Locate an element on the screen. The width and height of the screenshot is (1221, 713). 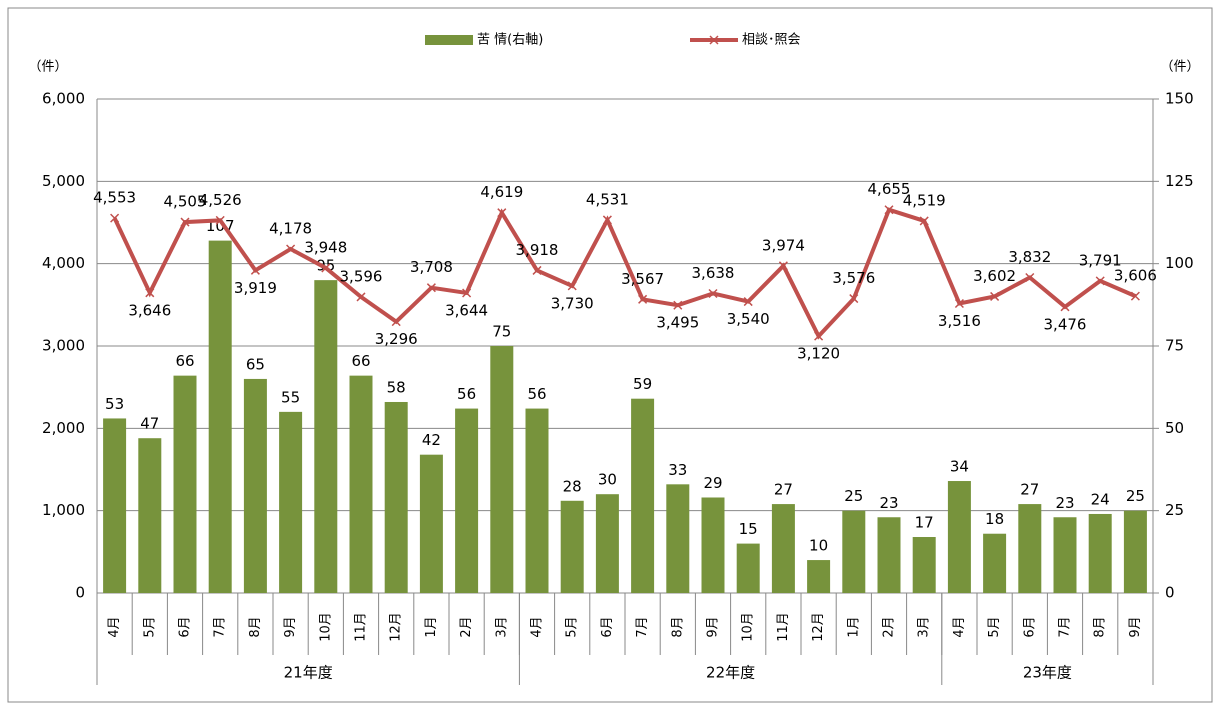
y2-tick-label: 50 is located at coordinates (1174, 428).